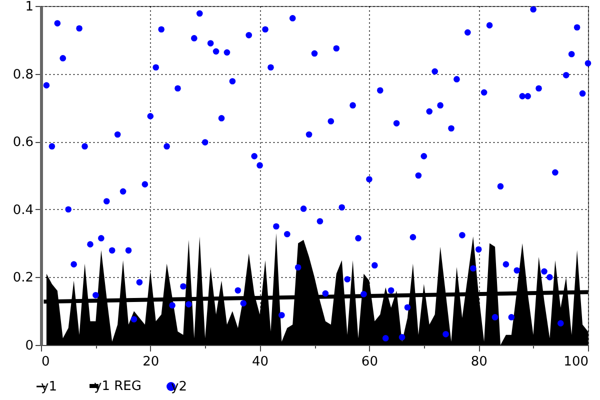 This screenshot has height=400, width=600. Describe the element at coordinates (46, 362) in the screenshot. I see `x-tick-label: 0` at that location.